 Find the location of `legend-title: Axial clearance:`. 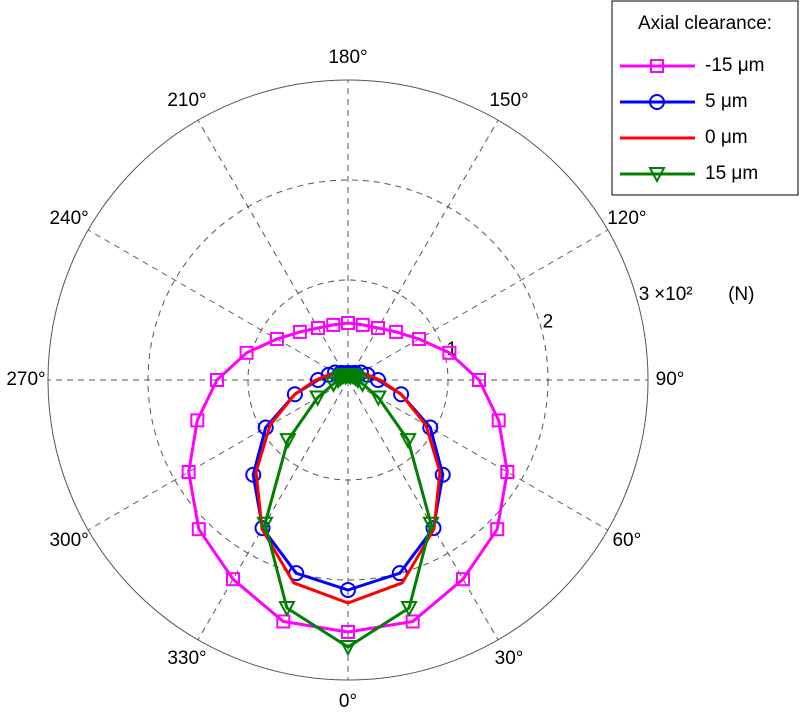

legend-title: Axial clearance: is located at coordinates (705, 23).